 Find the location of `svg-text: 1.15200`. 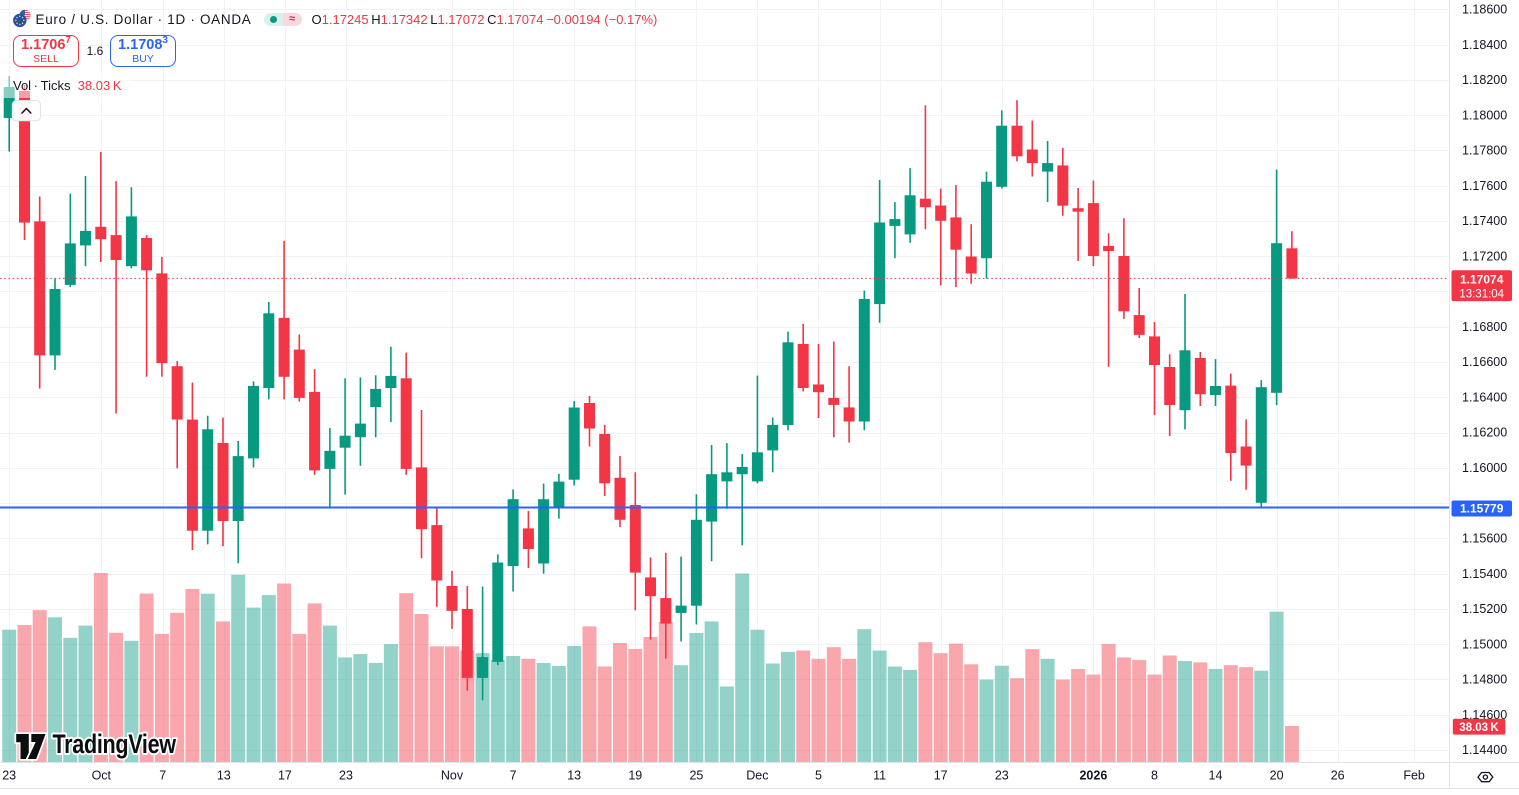

svg-text: 1.15200 is located at coordinates (1484, 609).